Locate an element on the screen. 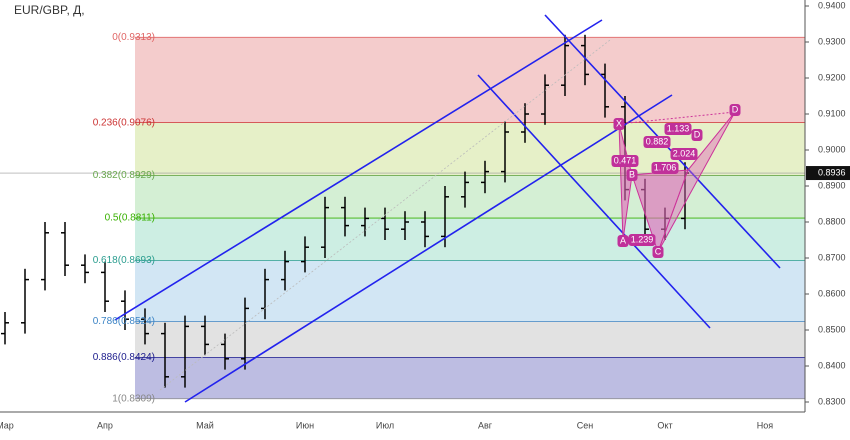 This screenshot has width=850, height=440. pattern-tag-label: 0.882 is located at coordinates (657, 141).